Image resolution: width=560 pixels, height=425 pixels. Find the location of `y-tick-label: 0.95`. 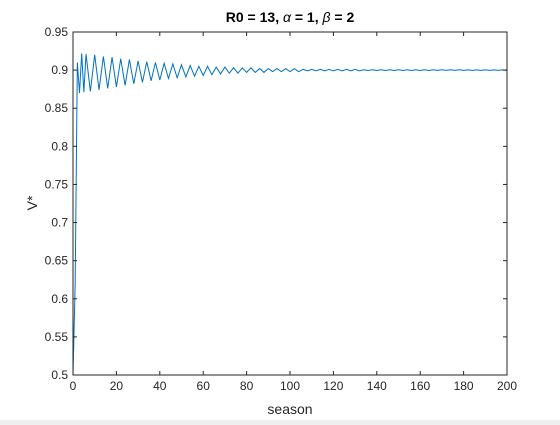

y-tick-label: 0.95 is located at coordinates (57, 32).